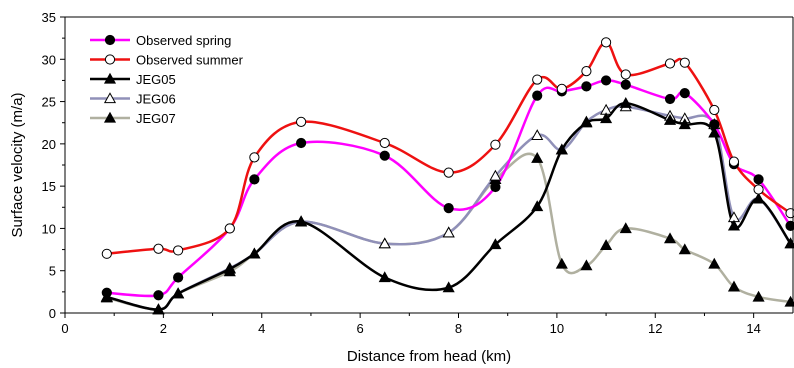 The image size is (794, 368). What do you see at coordinates (17, 164) in the screenshot?
I see `y-axis-title: Surface velocity (m/a)` at bounding box center [17, 164].